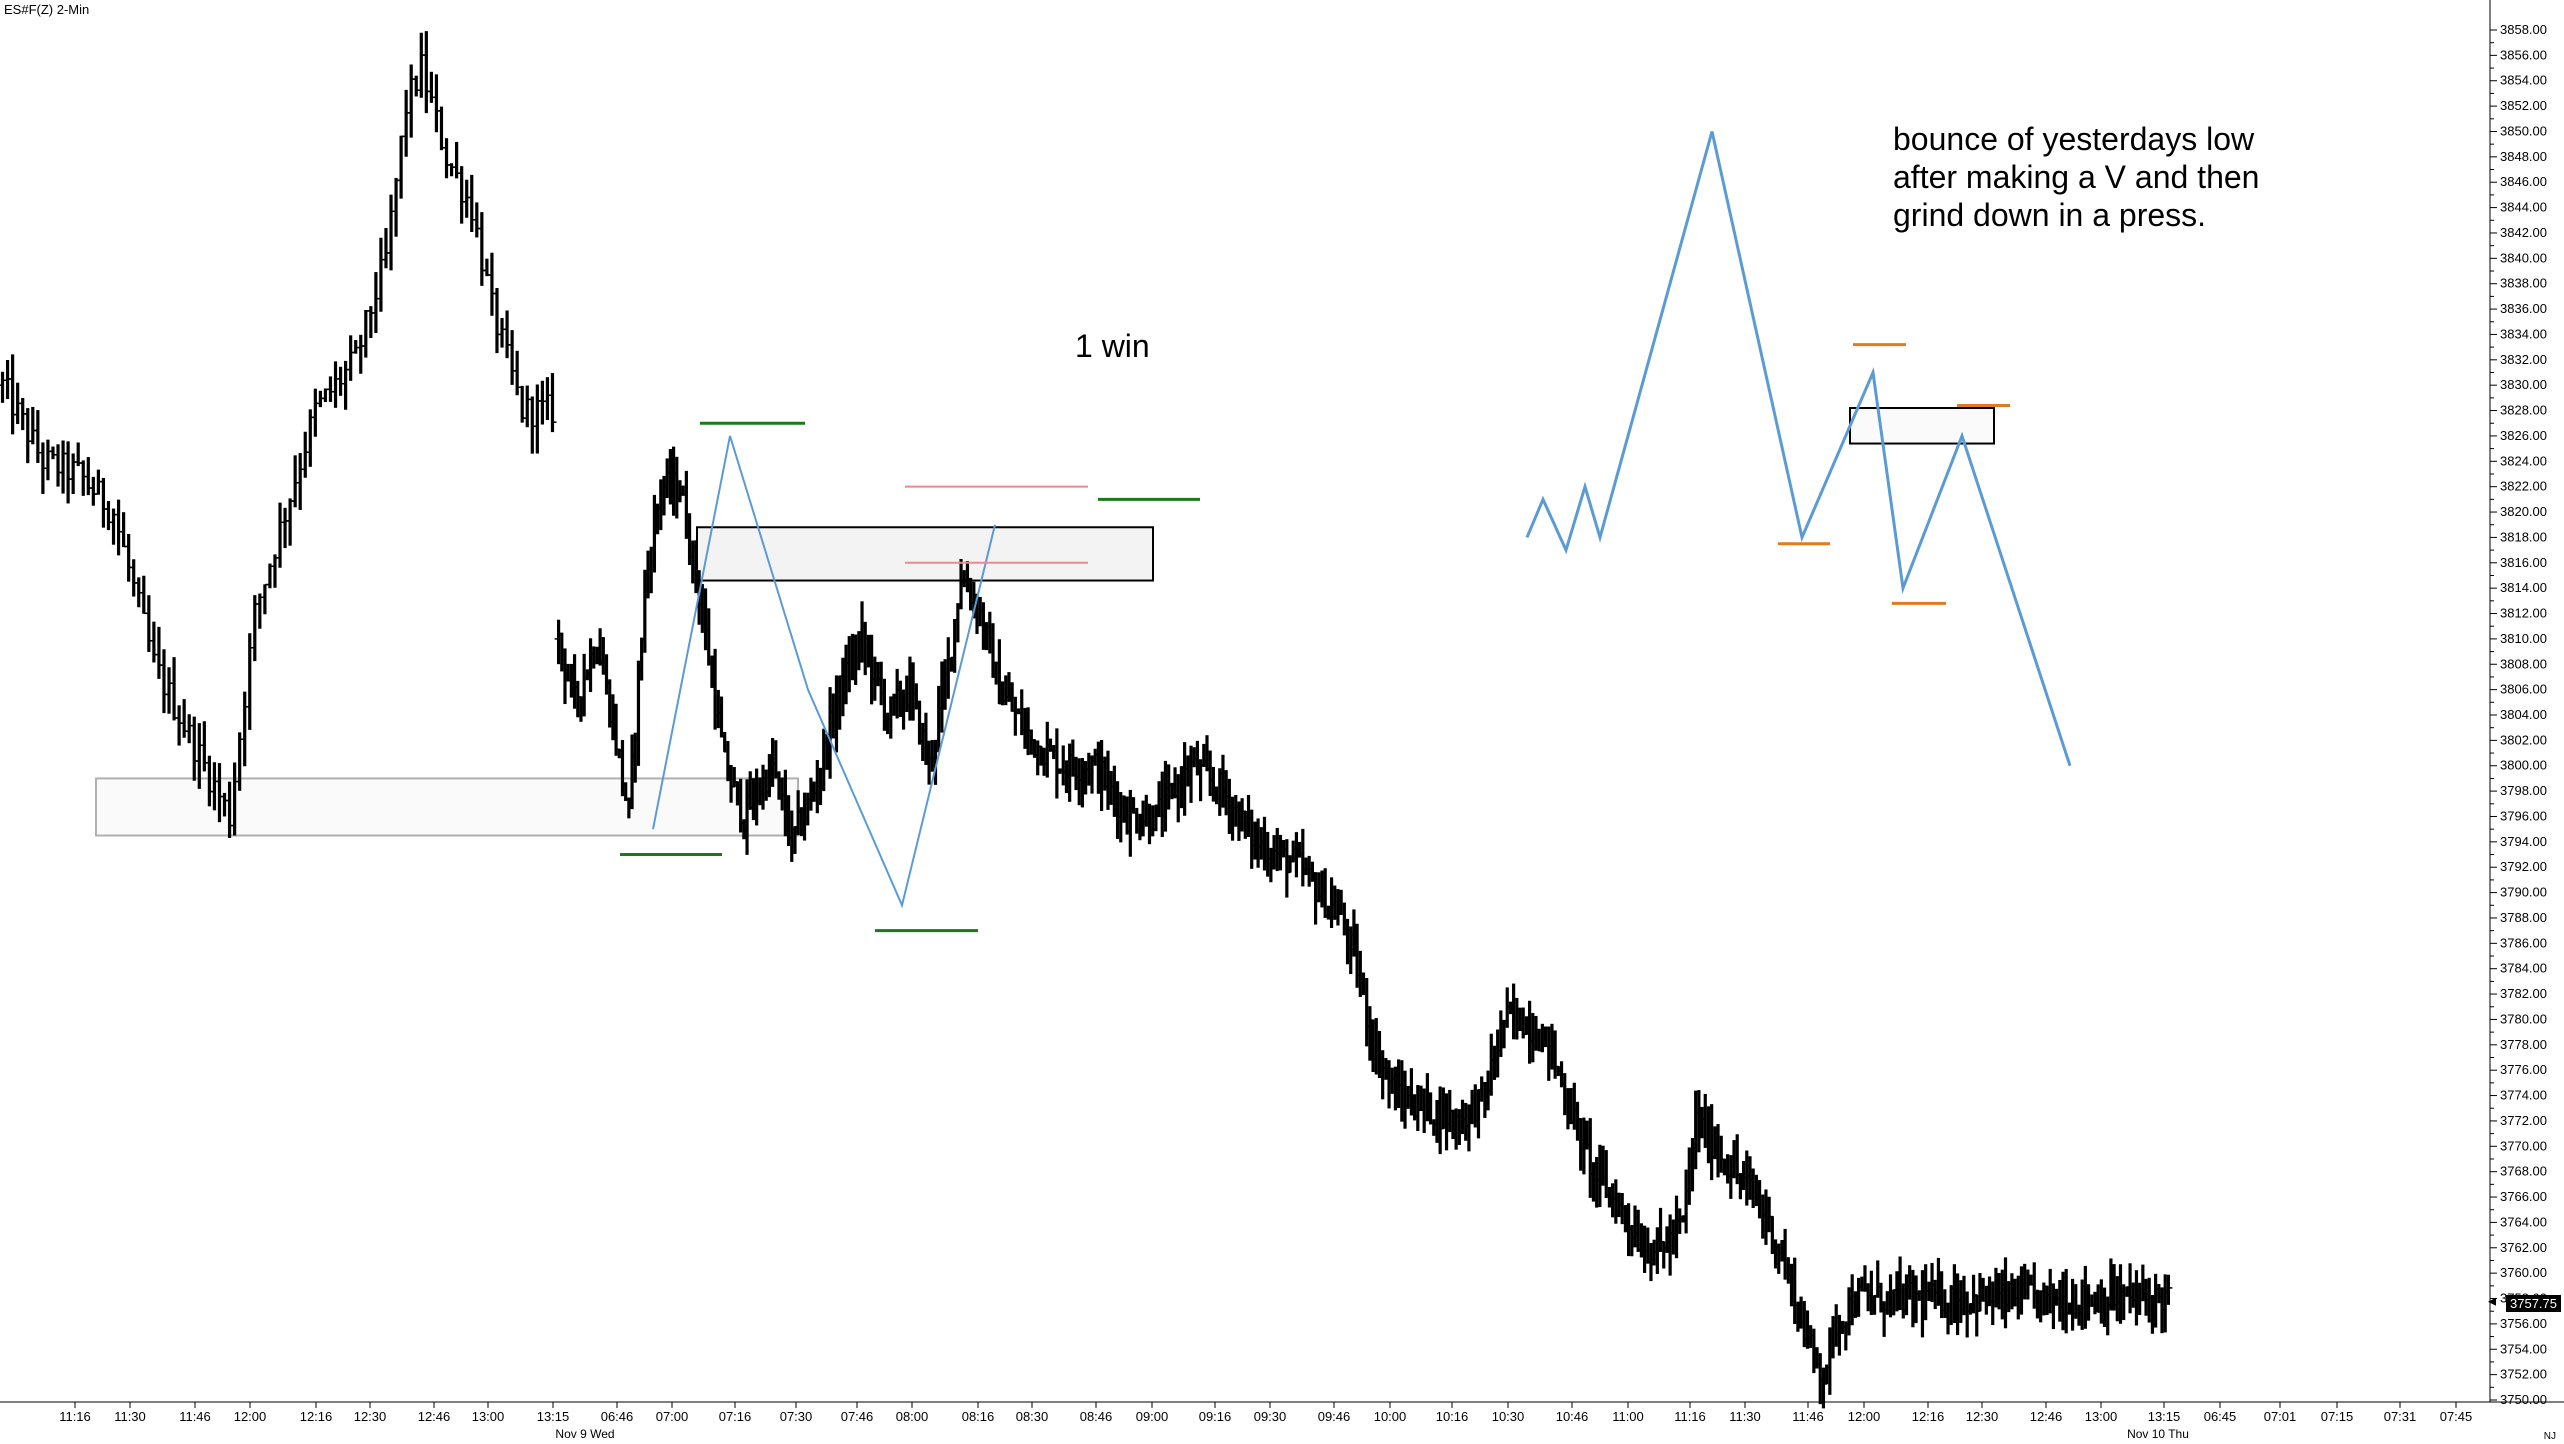 The width and height of the screenshot is (2564, 1444). I want to click on zone-resistance, so click(925, 554).